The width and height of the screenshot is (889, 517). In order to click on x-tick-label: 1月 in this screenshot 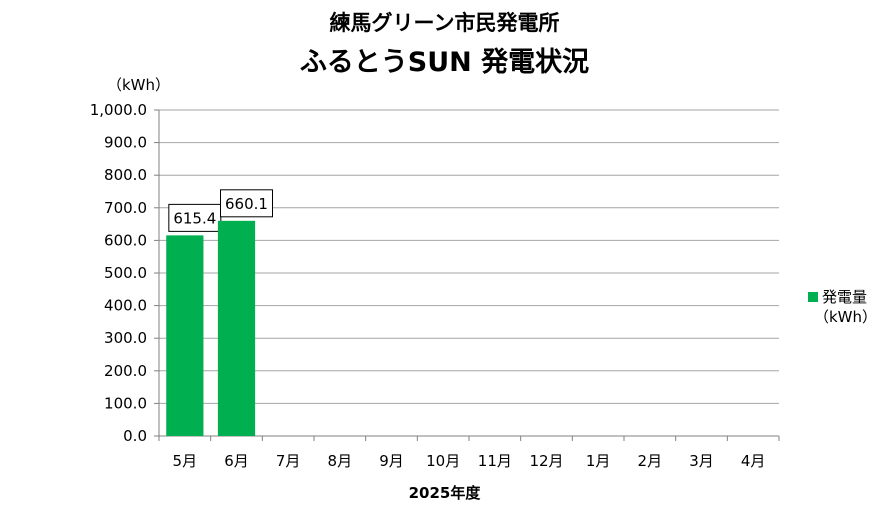, I will do `click(598, 461)`.